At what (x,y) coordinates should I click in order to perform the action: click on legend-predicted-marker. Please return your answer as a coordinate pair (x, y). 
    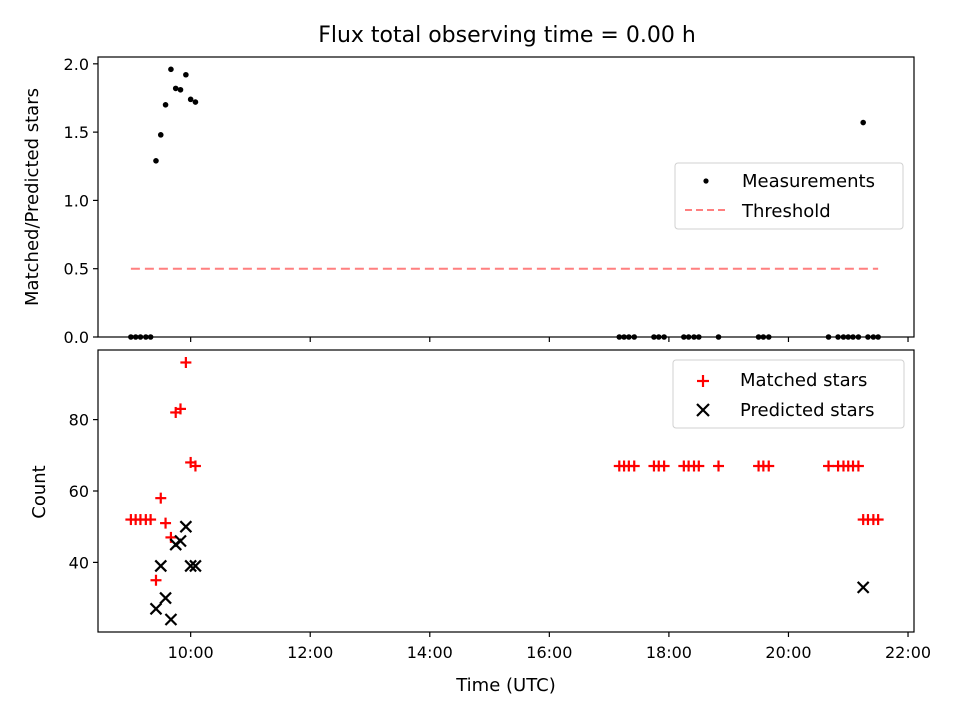
    Looking at the image, I should click on (703, 410).